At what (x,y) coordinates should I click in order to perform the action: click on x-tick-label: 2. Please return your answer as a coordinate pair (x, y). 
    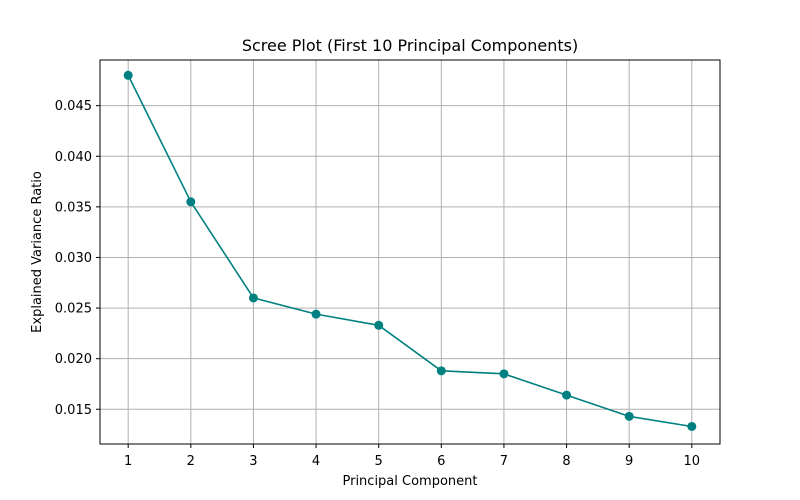
    Looking at the image, I should click on (191, 461).